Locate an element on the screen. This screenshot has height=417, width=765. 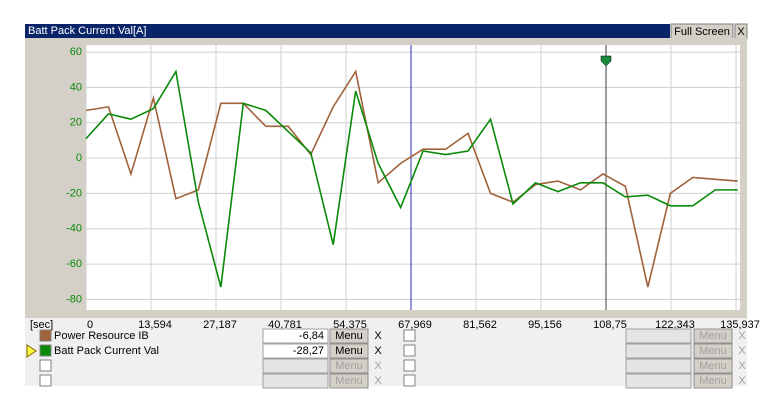
y-tick-label: 20 is located at coordinates (76, 123).